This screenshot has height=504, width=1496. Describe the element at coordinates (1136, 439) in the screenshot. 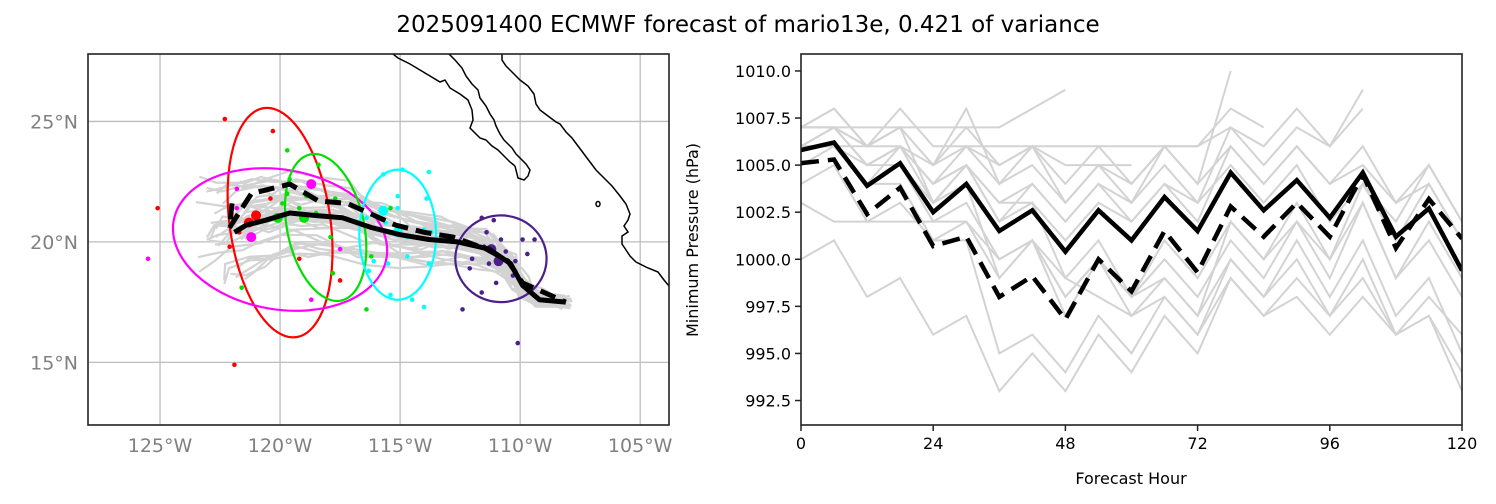

I see `pressure-x-ticks: 0 24 48 72 96 120` at that location.